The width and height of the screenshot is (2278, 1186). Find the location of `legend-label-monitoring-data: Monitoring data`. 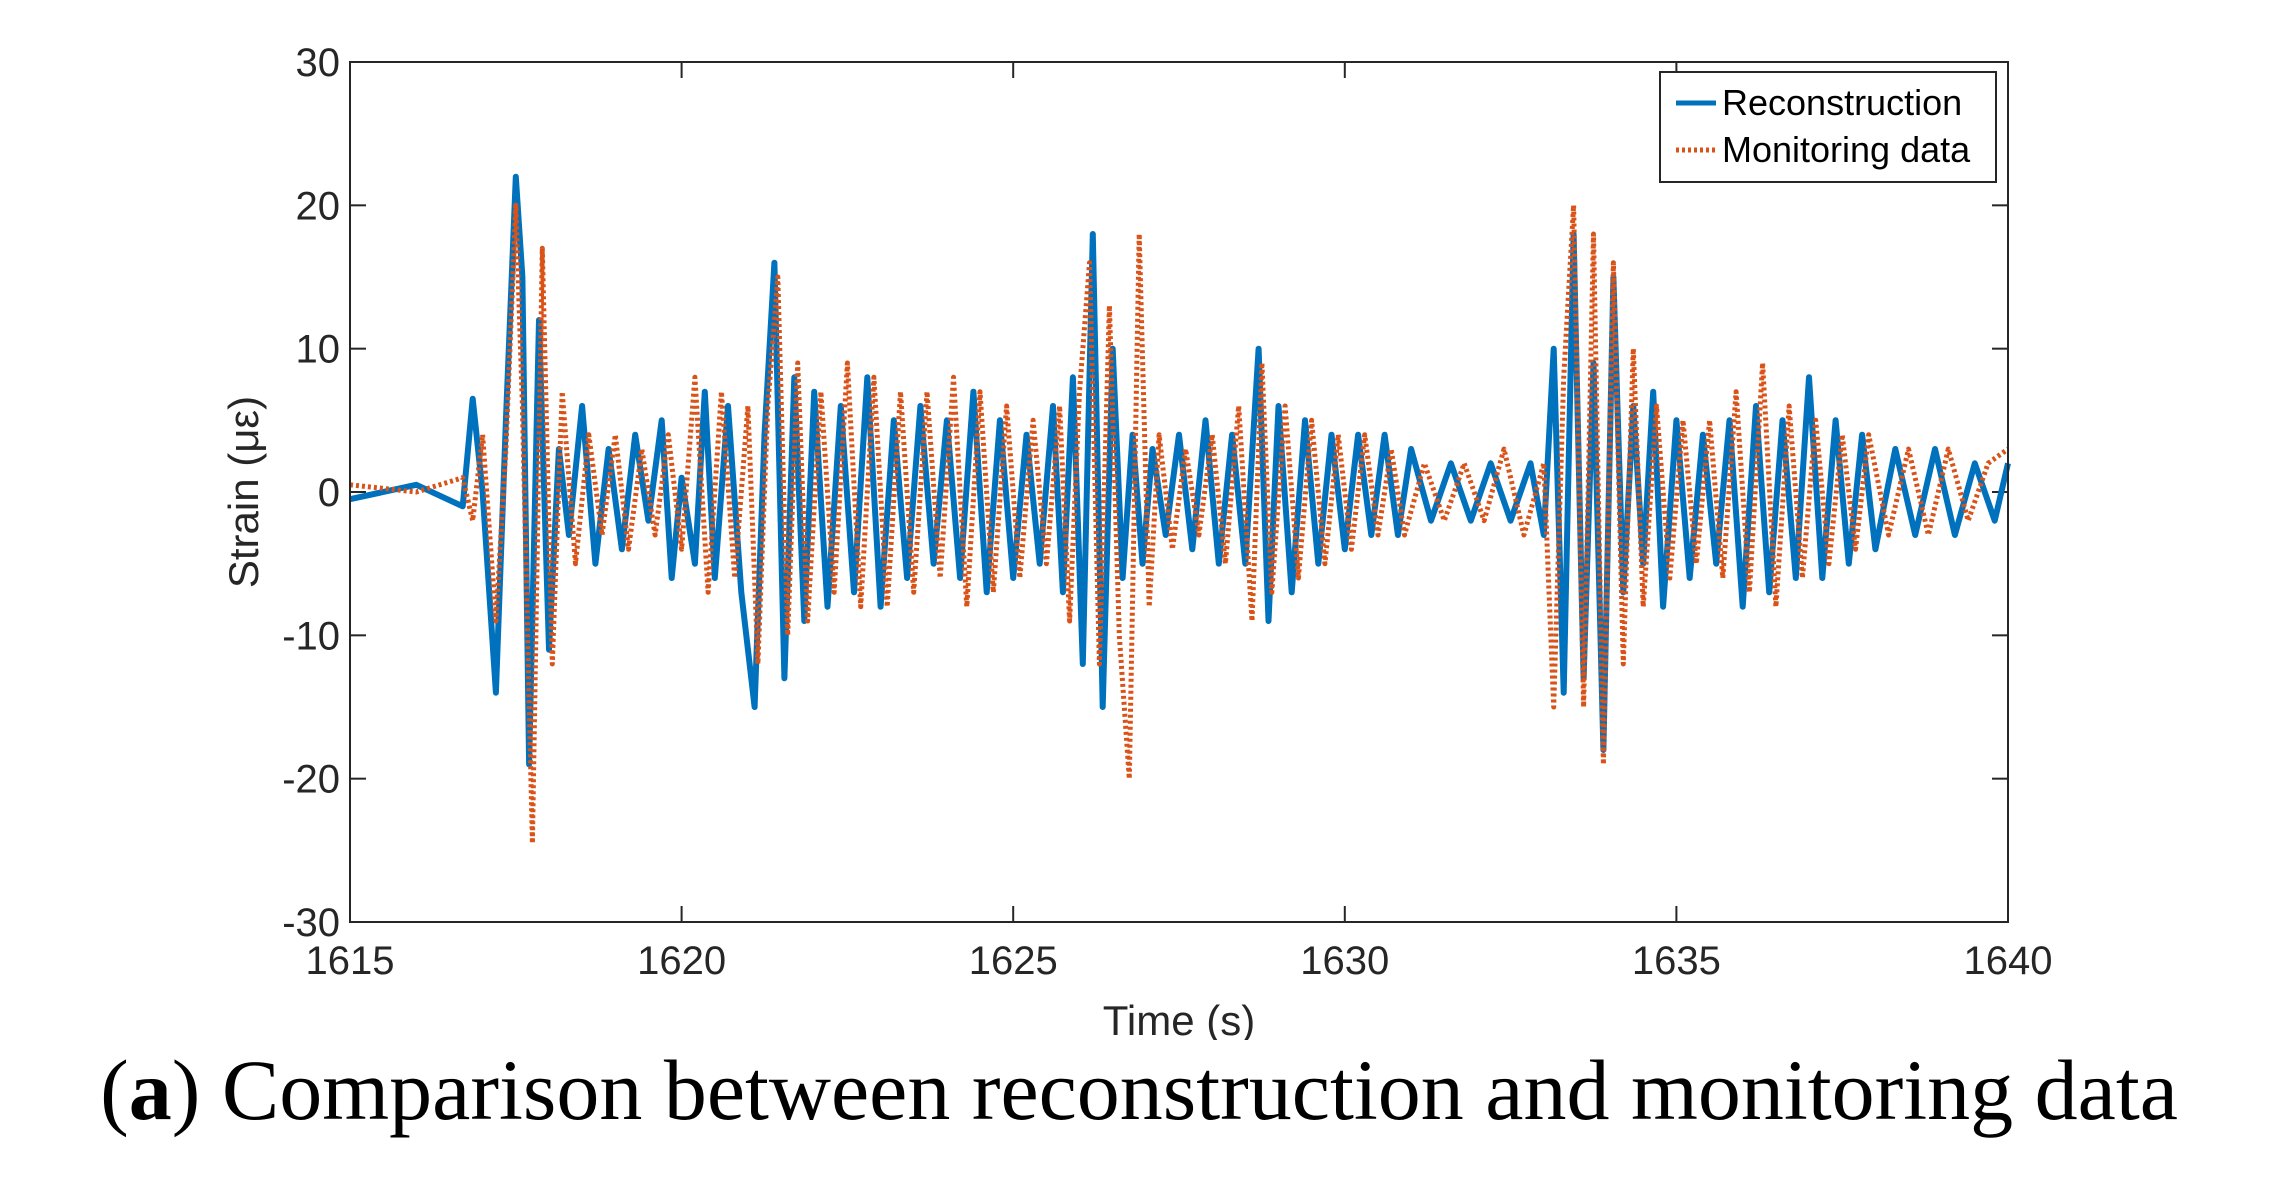

legend-label-monitoring-data: Monitoring data is located at coordinates (1846, 149).